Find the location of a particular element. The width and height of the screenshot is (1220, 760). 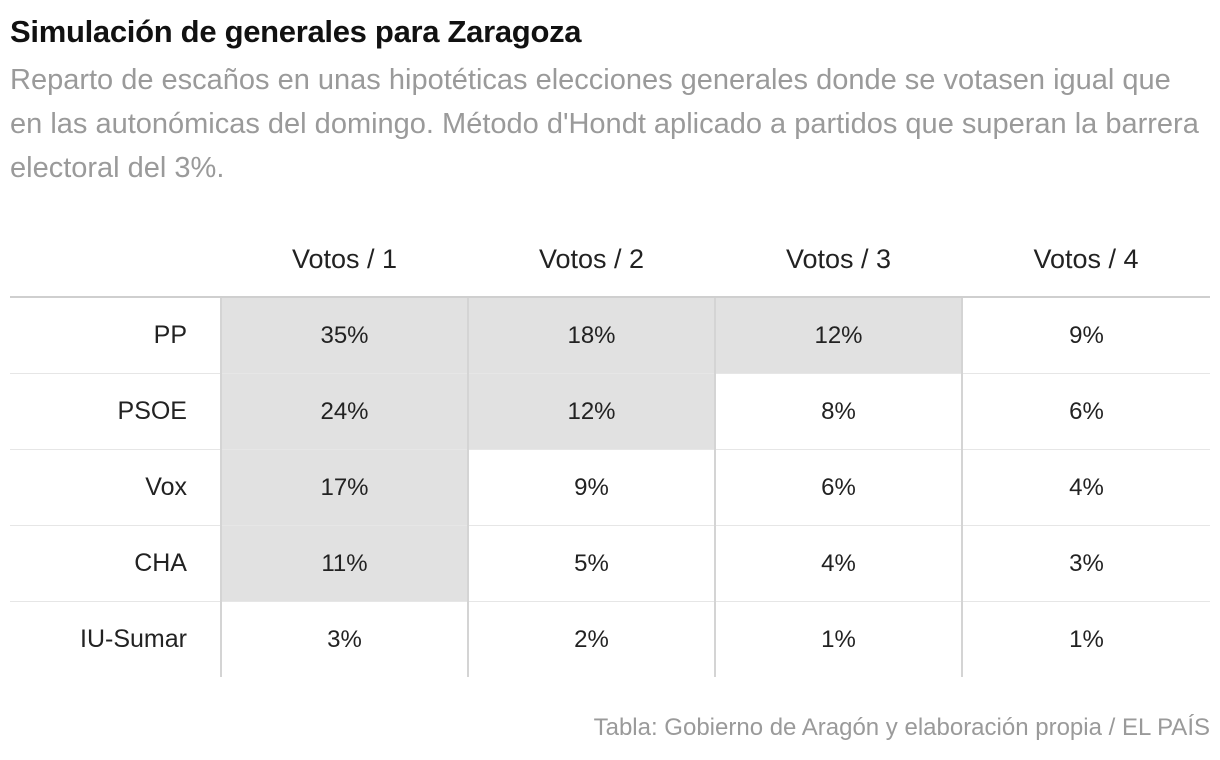

table-row-vox: Vox 17% 9% 6% 4% is located at coordinates (610, 487).